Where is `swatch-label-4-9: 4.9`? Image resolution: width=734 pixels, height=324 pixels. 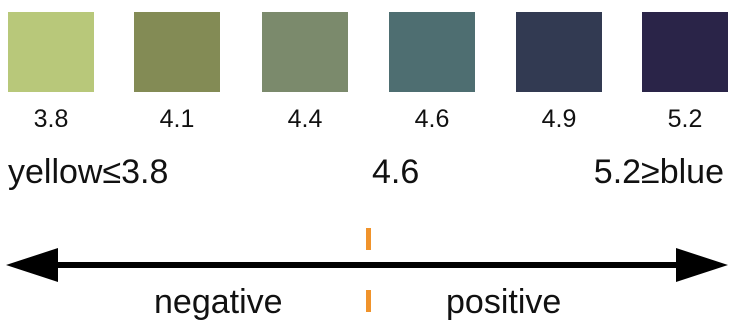
swatch-label-4-9: 4.9 is located at coordinates (559, 119).